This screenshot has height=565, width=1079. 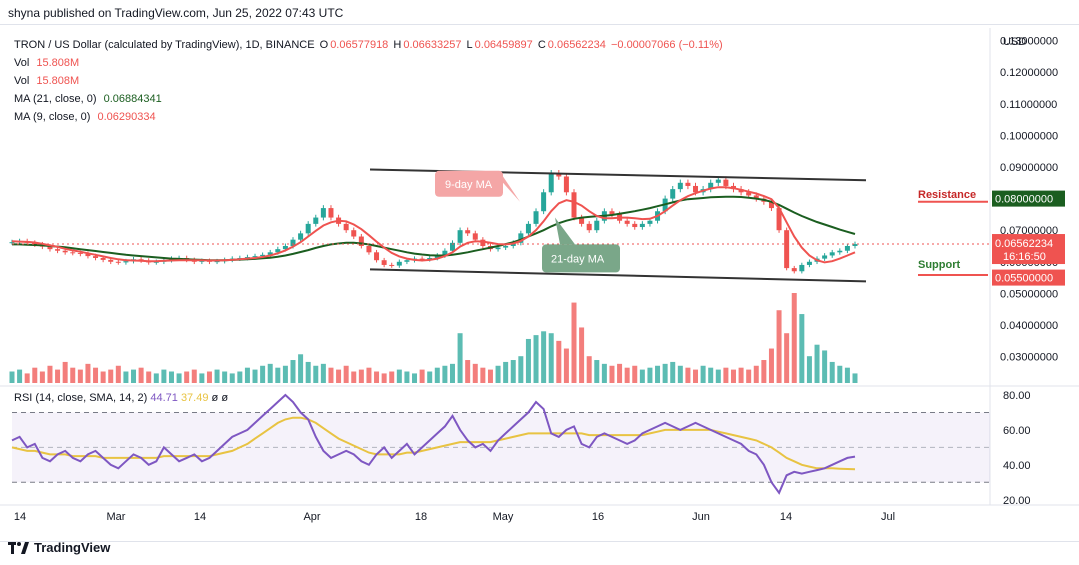 What do you see at coordinates (434, 228) in the screenshot?
I see `ma21-line` at bounding box center [434, 228].